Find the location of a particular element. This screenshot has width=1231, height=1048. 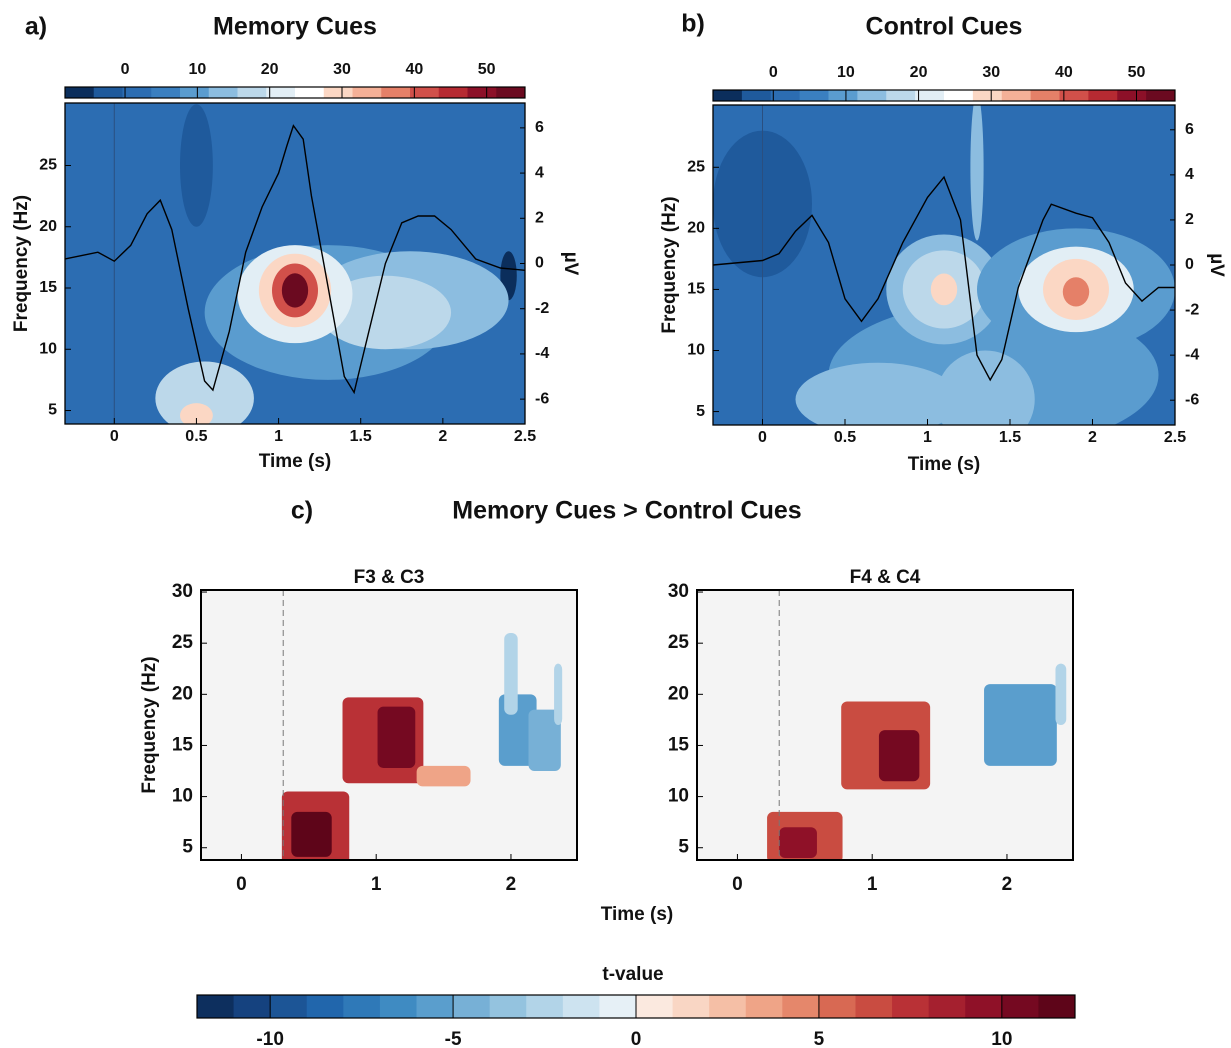

chart-title: Control Cues is located at coordinates (944, 27).